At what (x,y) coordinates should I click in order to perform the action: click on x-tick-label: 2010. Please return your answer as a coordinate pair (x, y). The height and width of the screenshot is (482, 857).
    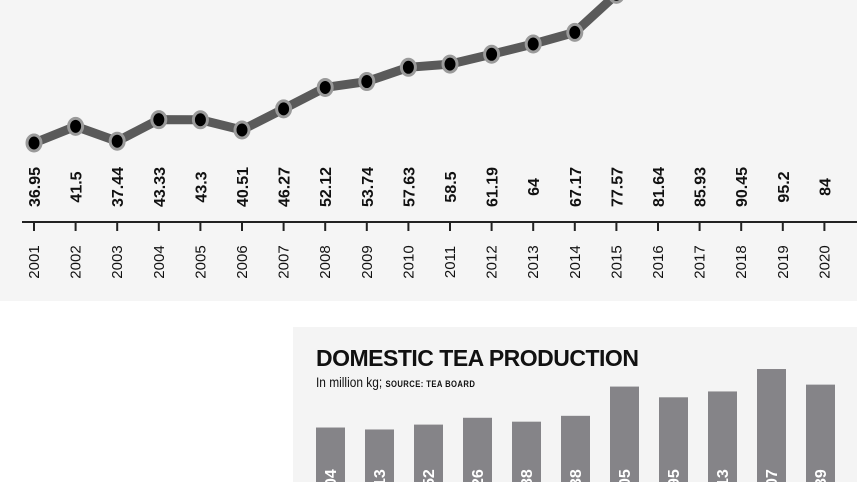
    Looking at the image, I should click on (408, 261).